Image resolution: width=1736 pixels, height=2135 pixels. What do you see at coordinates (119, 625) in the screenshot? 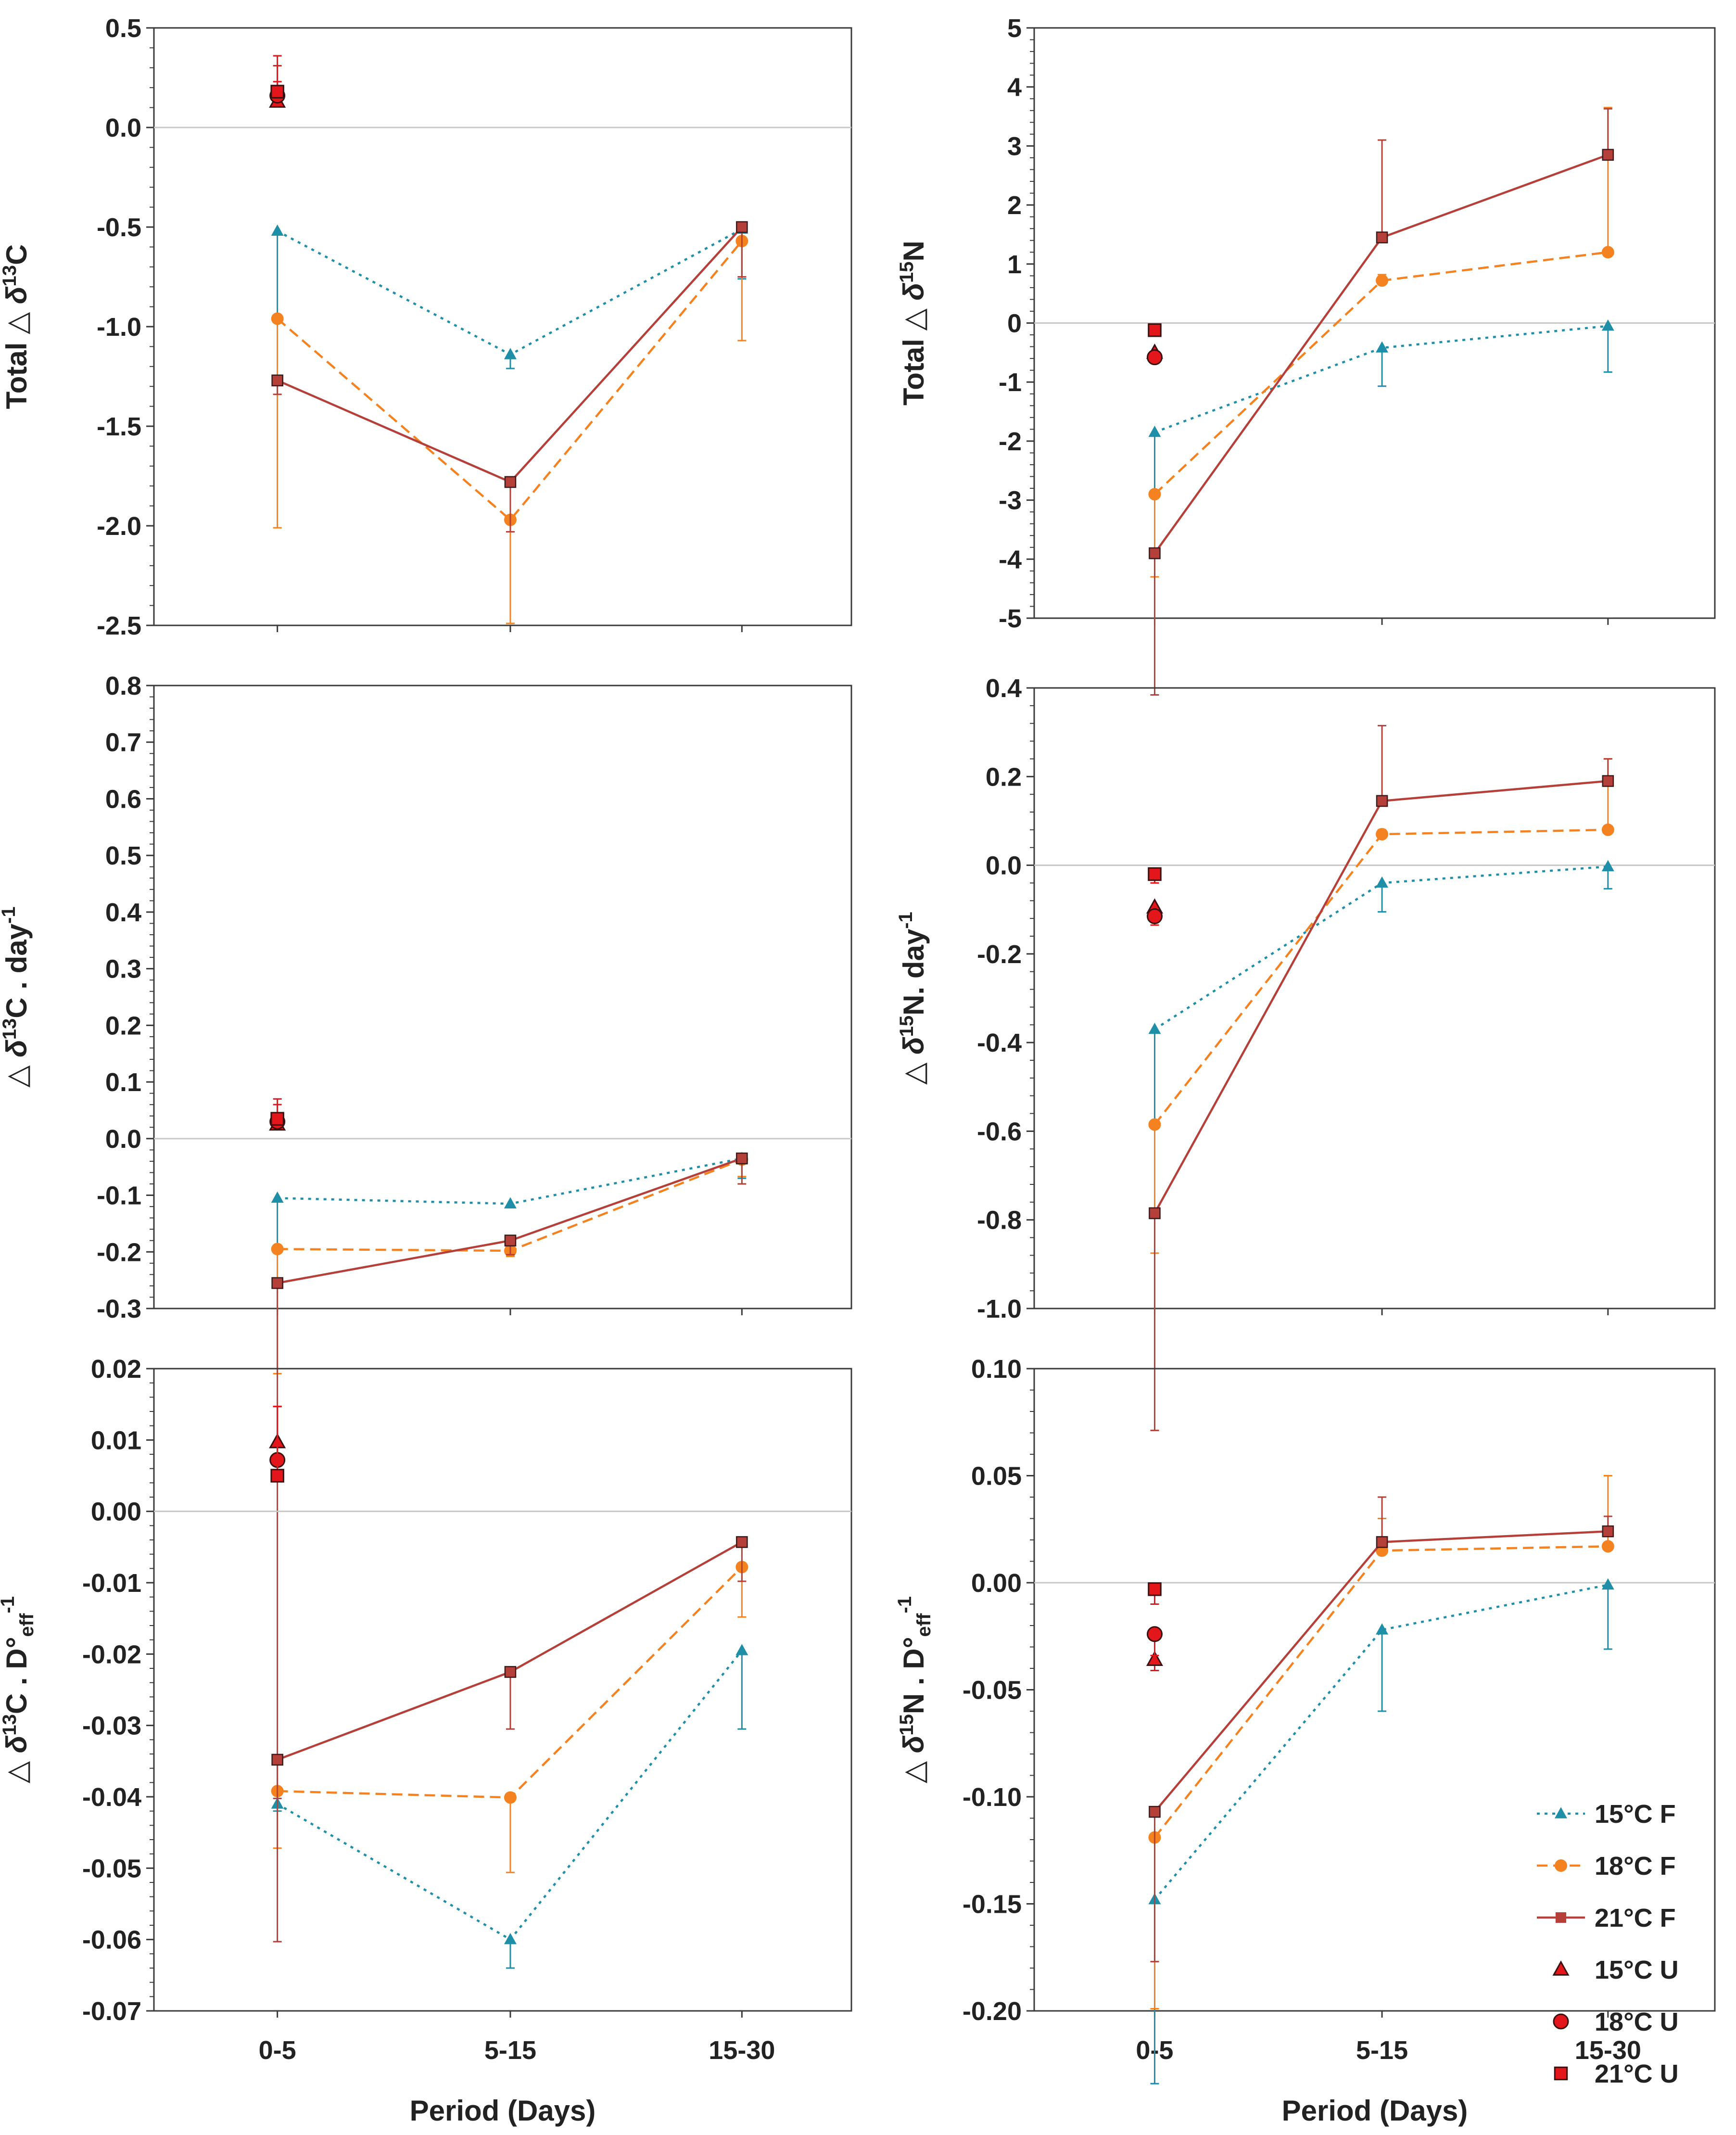
I see `y-tick-label: -2.5` at bounding box center [119, 625].